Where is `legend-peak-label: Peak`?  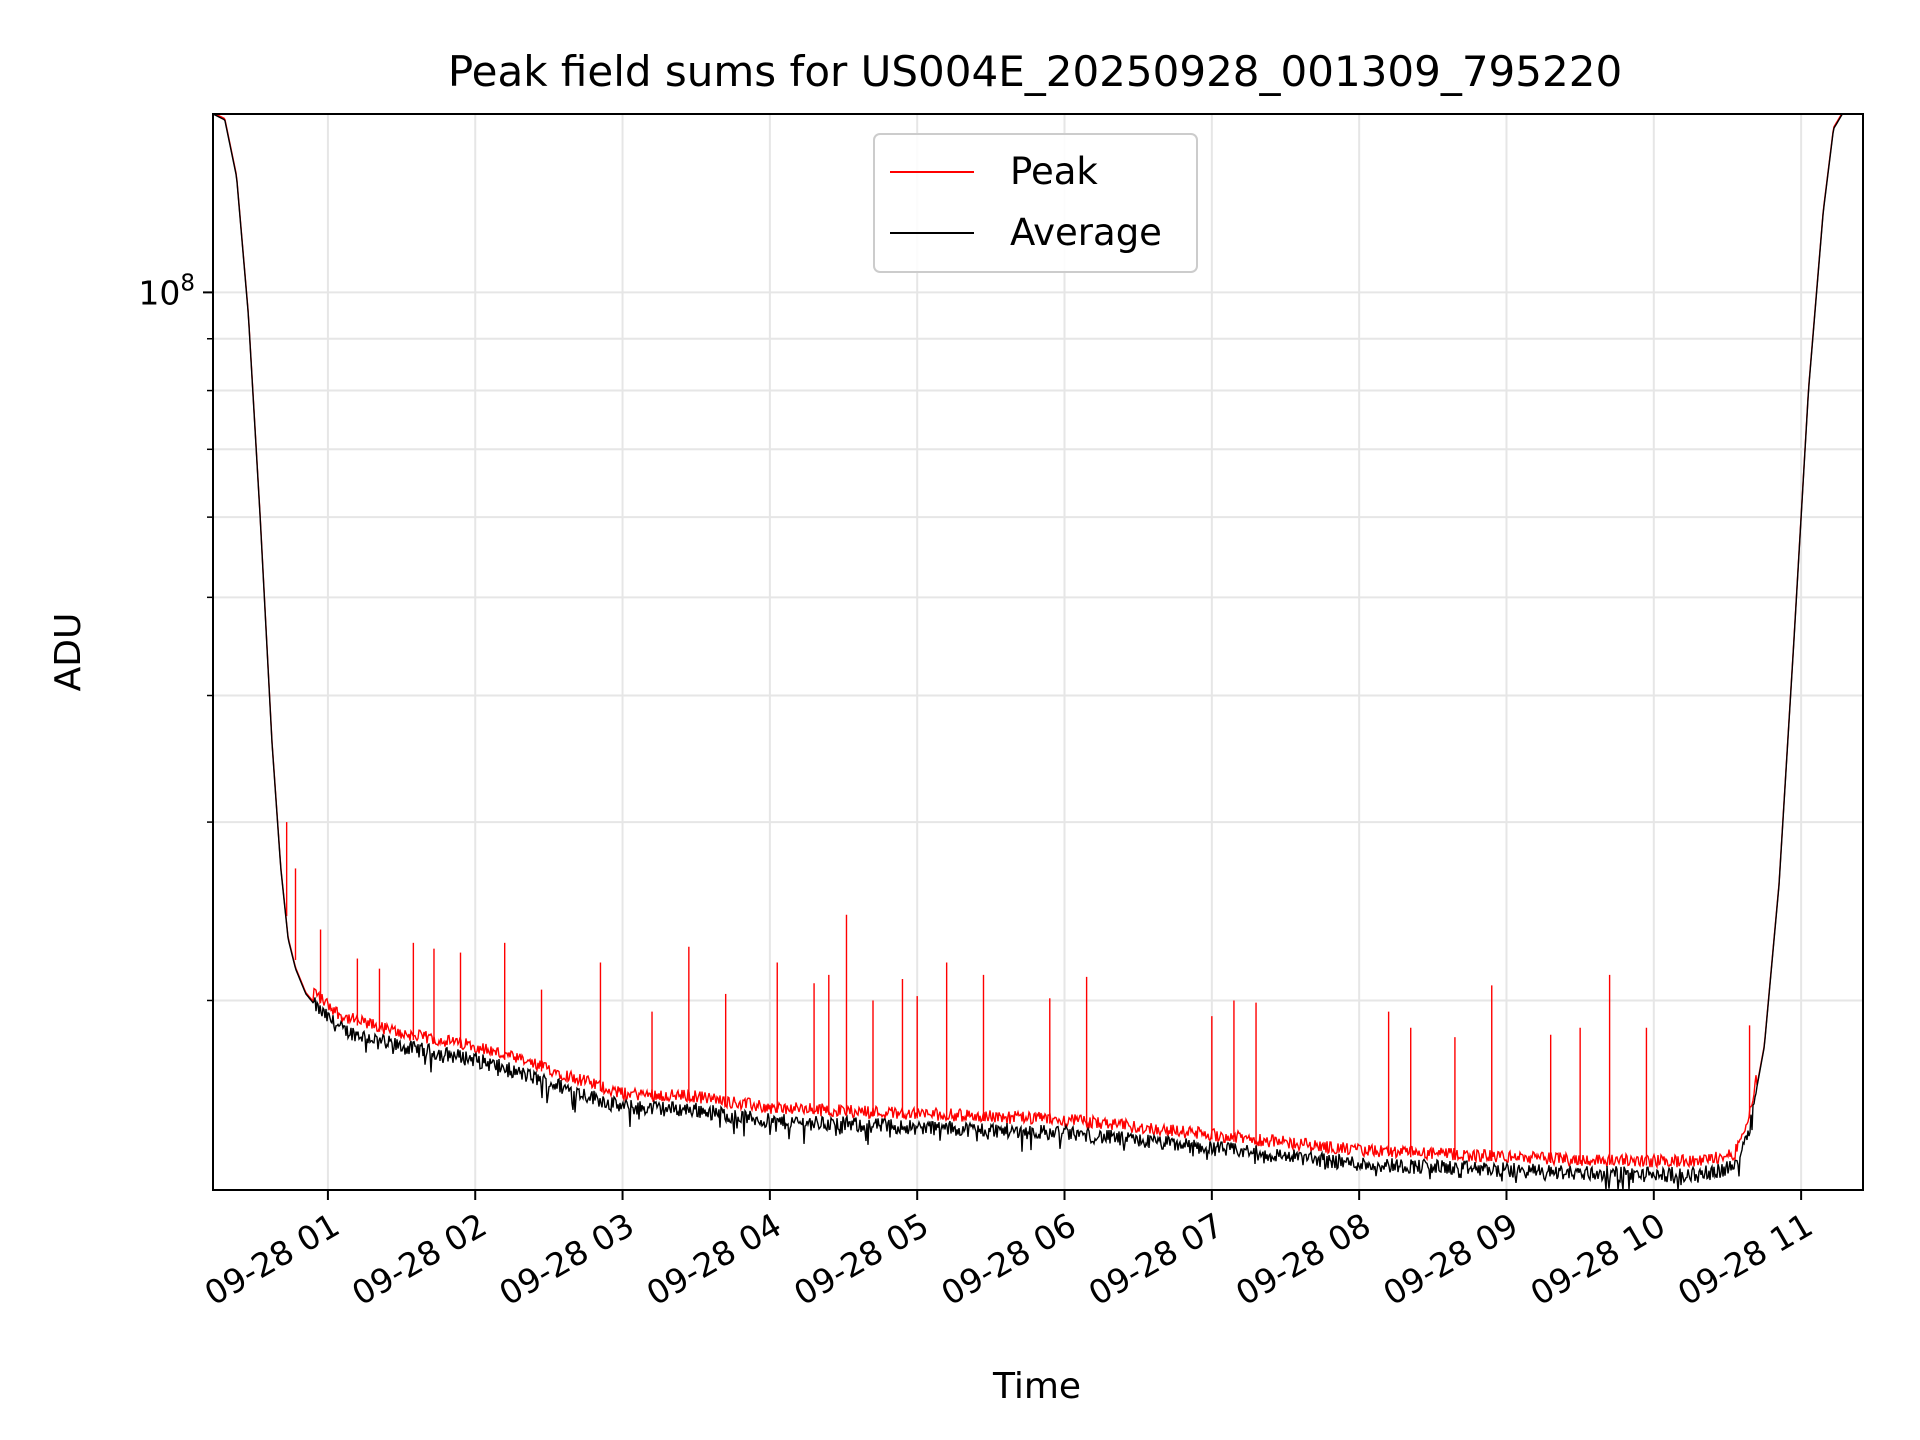 legend-peak-label: Peak is located at coordinates (1054, 171).